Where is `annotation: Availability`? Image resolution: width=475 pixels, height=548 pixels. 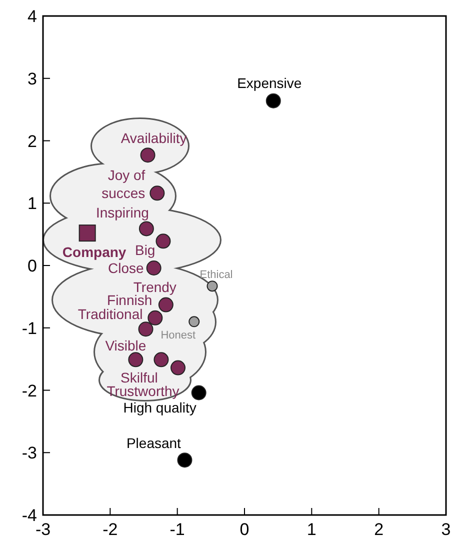
annotation: Availability is located at coordinates (153, 138).